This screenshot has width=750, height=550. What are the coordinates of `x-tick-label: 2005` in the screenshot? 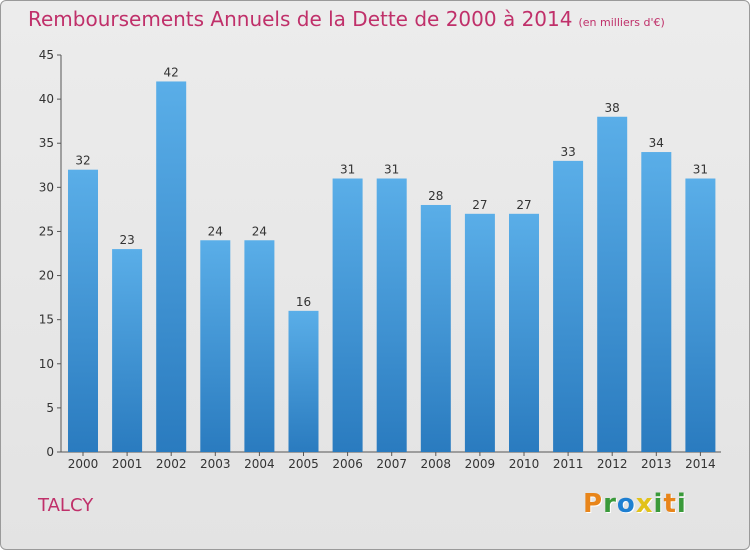 It's located at (303, 464).